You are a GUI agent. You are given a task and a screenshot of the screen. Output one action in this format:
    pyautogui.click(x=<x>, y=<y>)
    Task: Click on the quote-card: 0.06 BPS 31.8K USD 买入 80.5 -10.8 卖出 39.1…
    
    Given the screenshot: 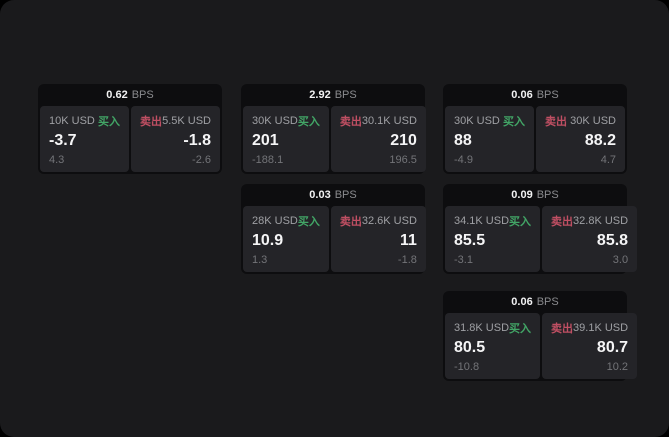 What is the action you would take?
    pyautogui.click(x=540, y=336)
    